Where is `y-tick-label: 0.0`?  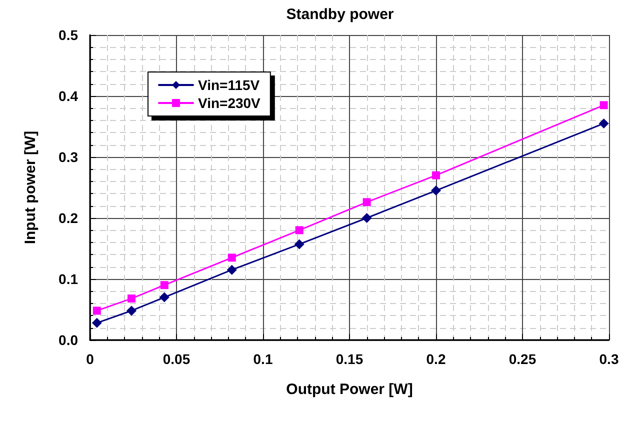
y-tick-label: 0.0 is located at coordinates (68, 340).